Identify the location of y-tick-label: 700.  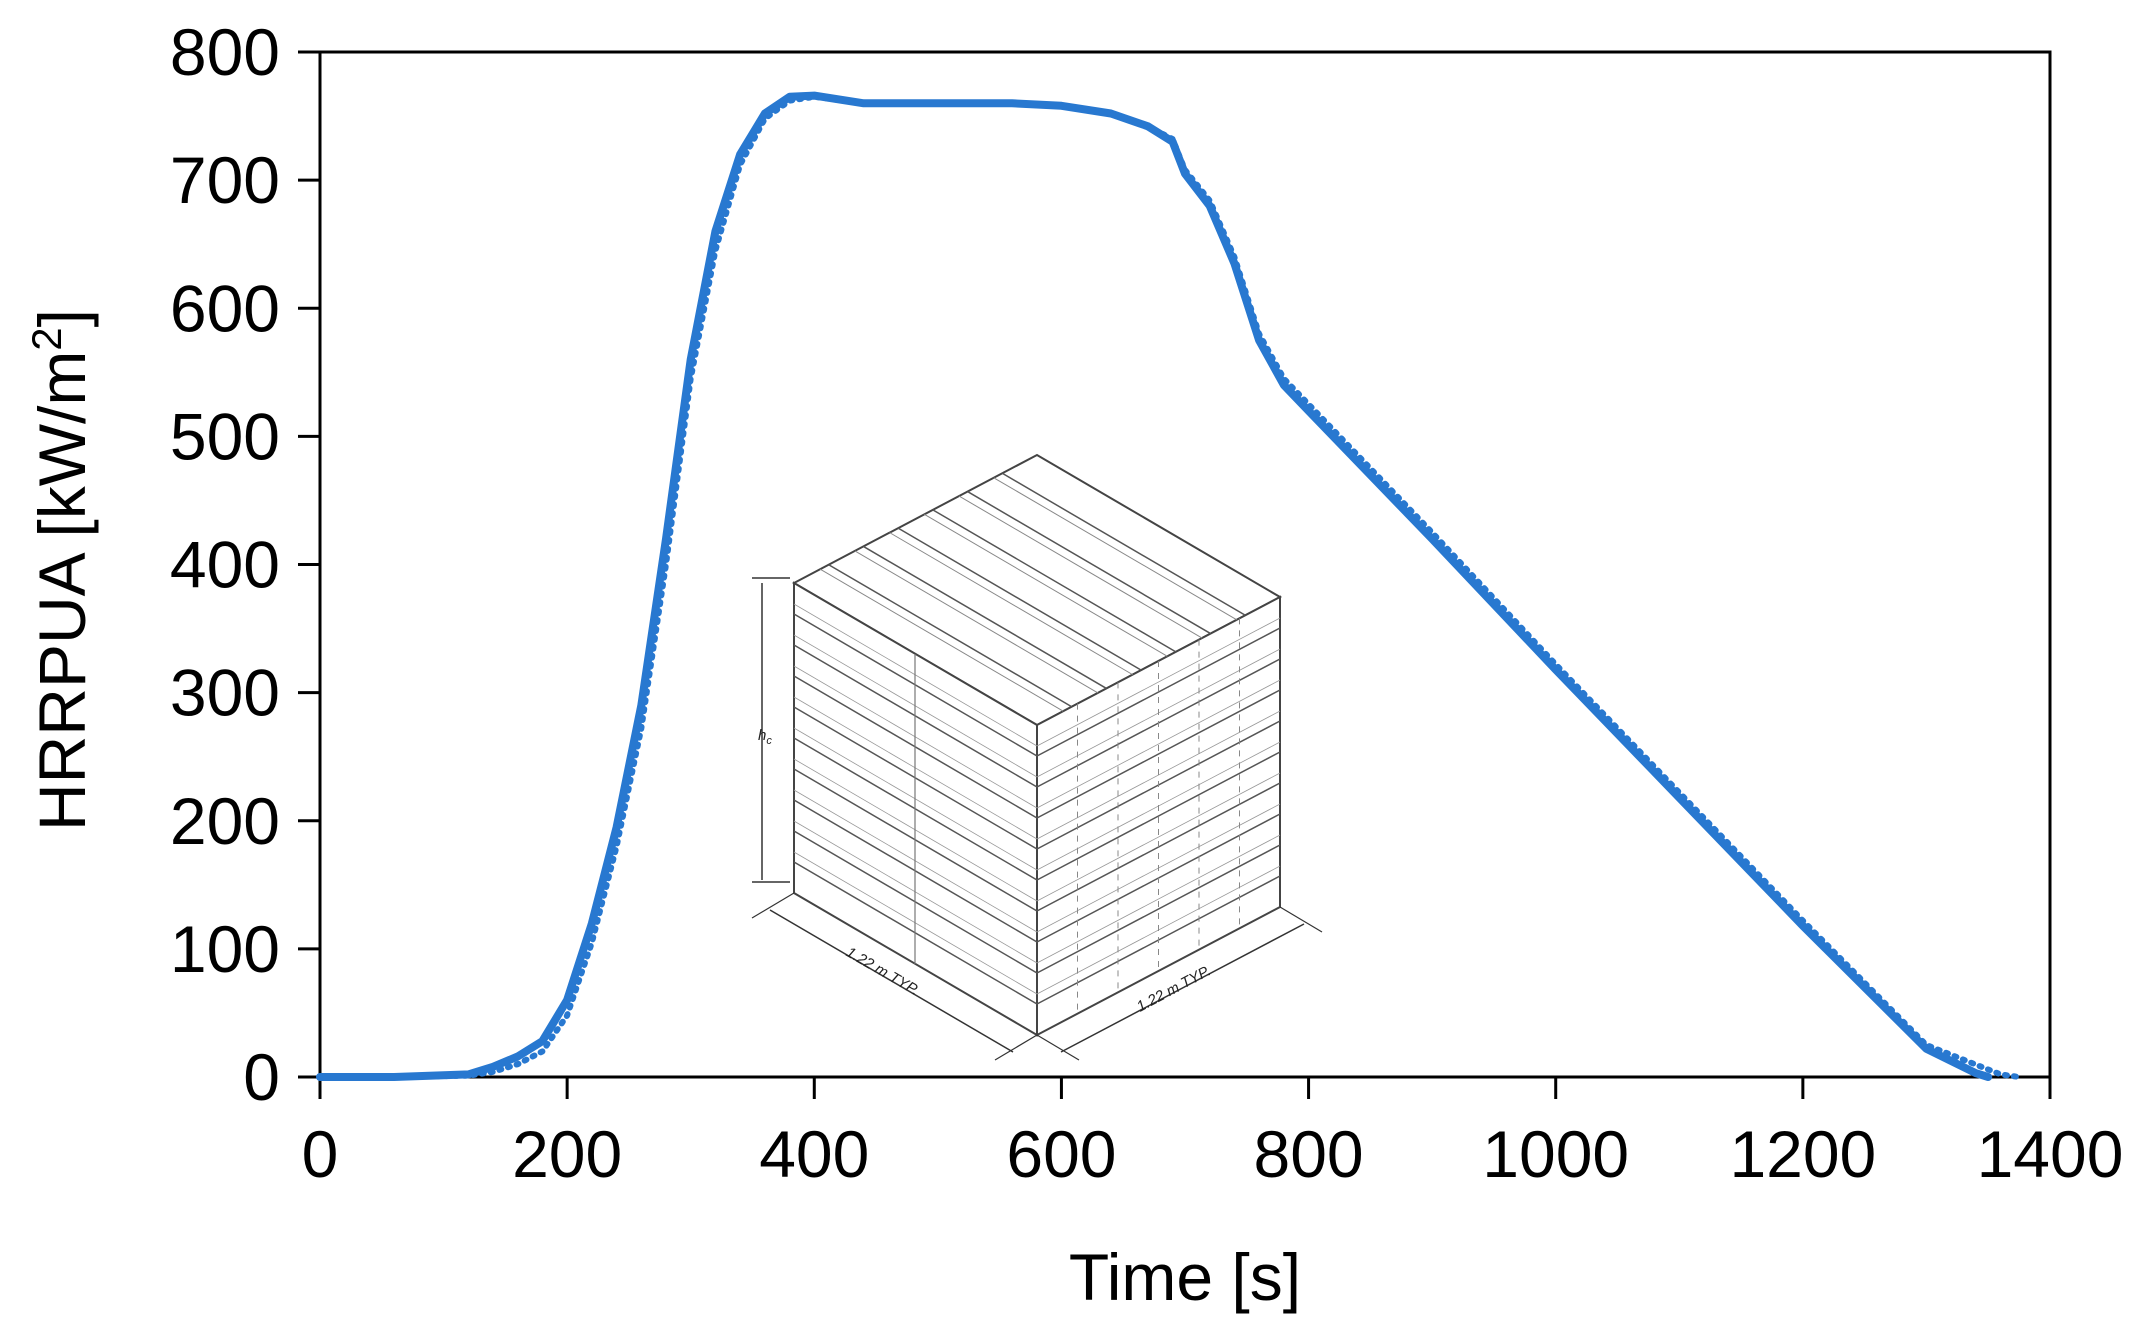
(225, 180).